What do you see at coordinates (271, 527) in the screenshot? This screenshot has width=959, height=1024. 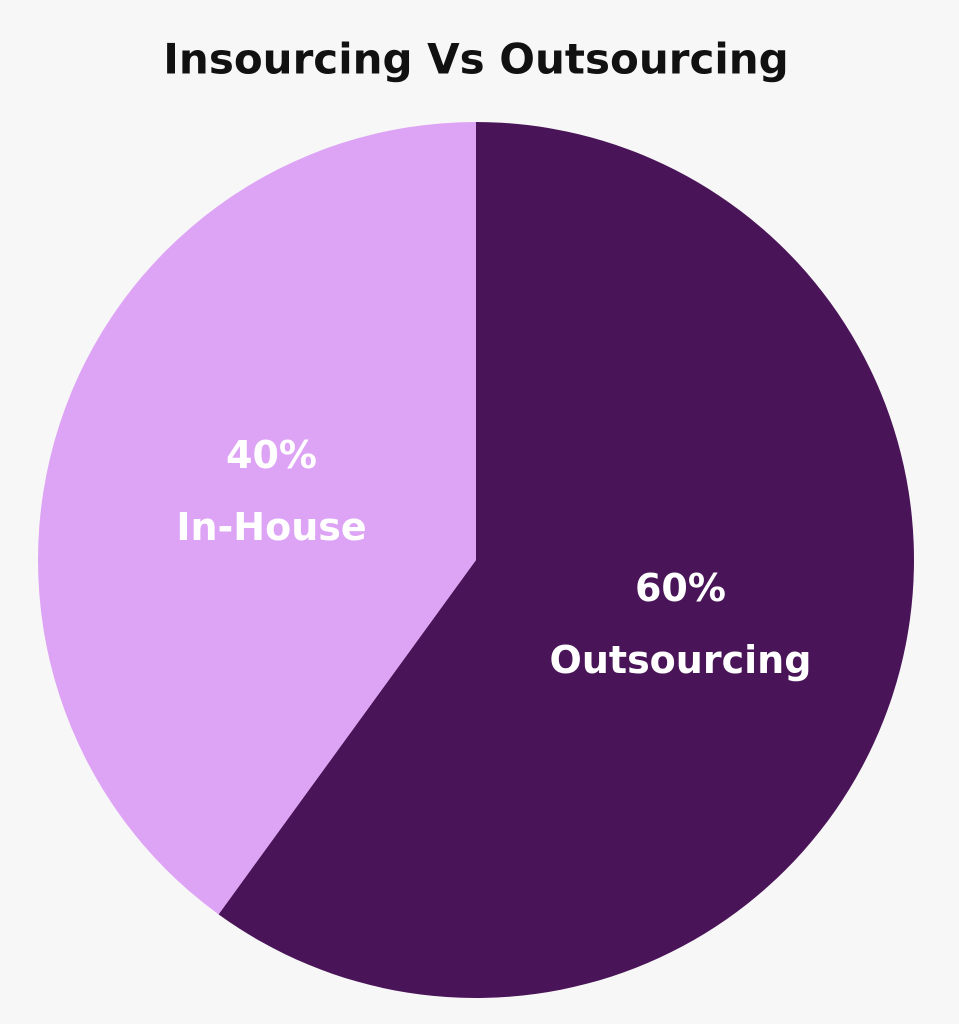 I see `slice-category-label: In-House` at bounding box center [271, 527].